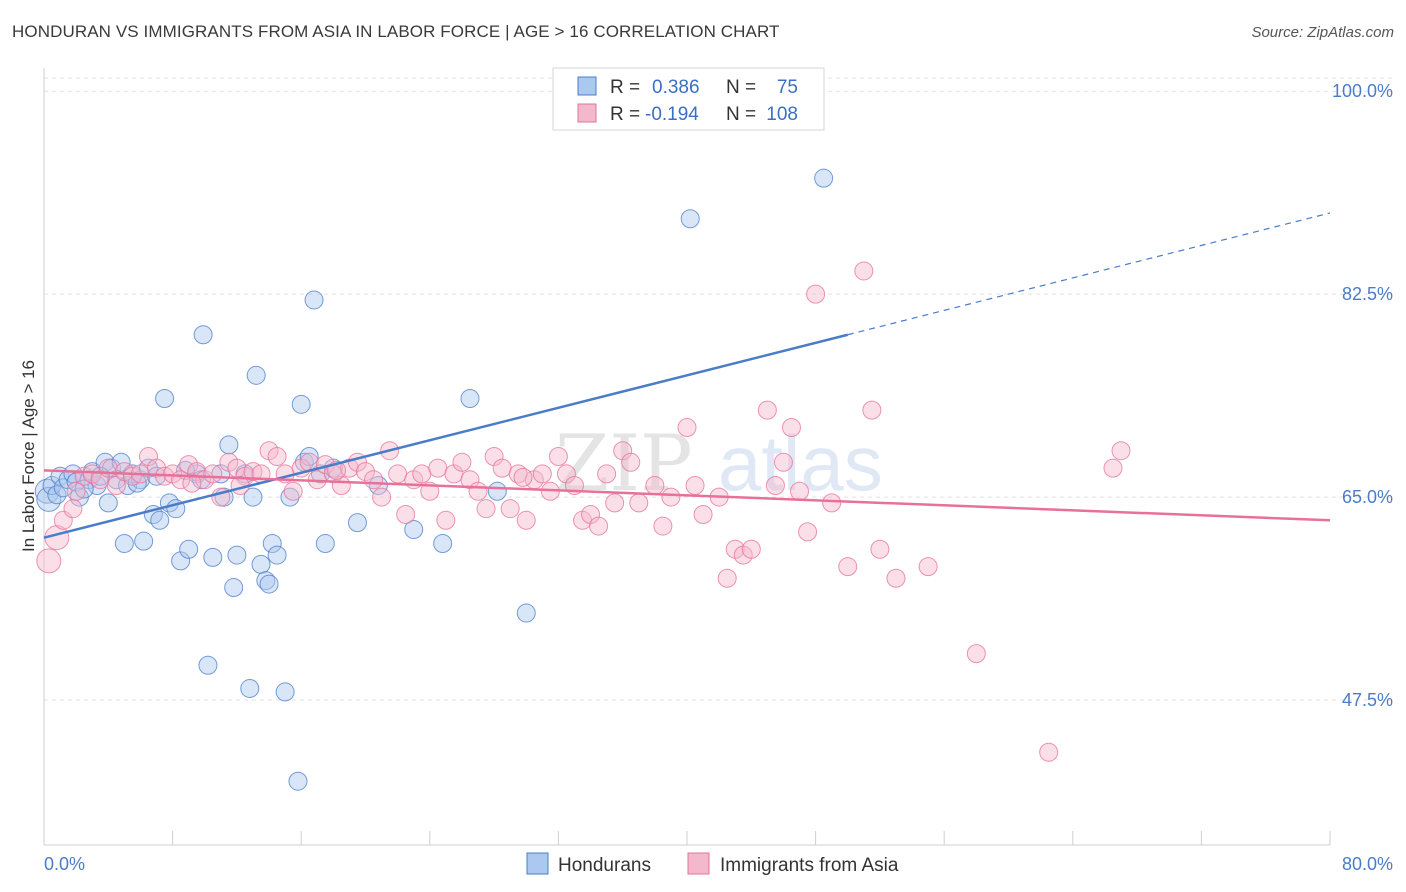 Image resolution: width=1406 pixels, height=892 pixels. Describe the element at coordinates (64, 864) in the screenshot. I see `x-tick-label-min: 0.0%` at that location.